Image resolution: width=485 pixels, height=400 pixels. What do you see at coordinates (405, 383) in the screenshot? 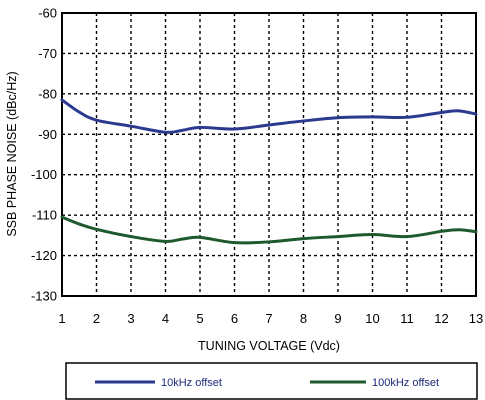
I see `legend-label-100khz: 100kHz offset` at bounding box center [405, 383].